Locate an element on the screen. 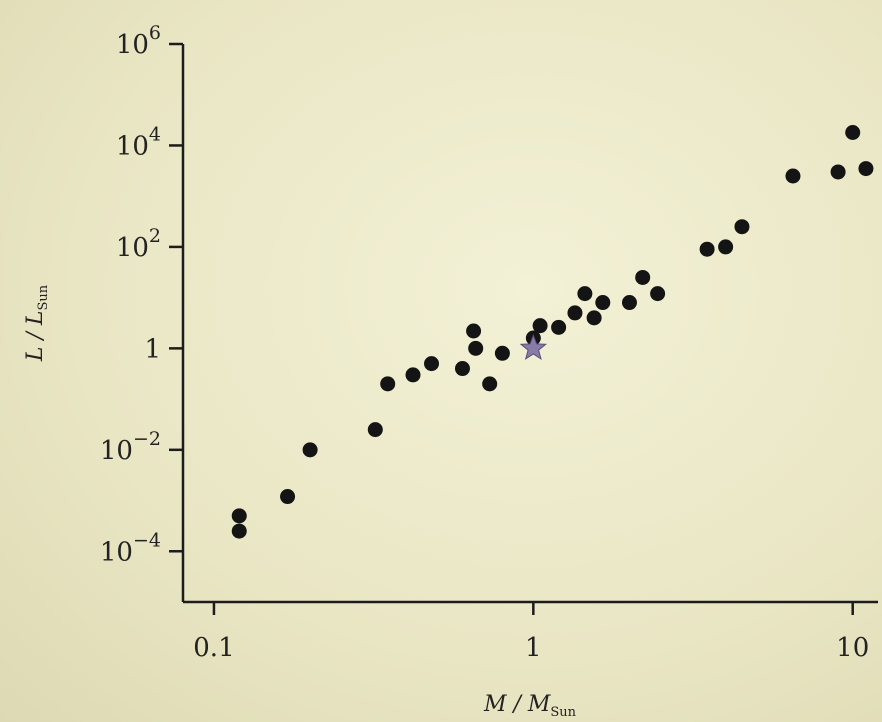 The width and height of the screenshot is (882, 722). x-tick-label: 0.1 is located at coordinates (213, 648).